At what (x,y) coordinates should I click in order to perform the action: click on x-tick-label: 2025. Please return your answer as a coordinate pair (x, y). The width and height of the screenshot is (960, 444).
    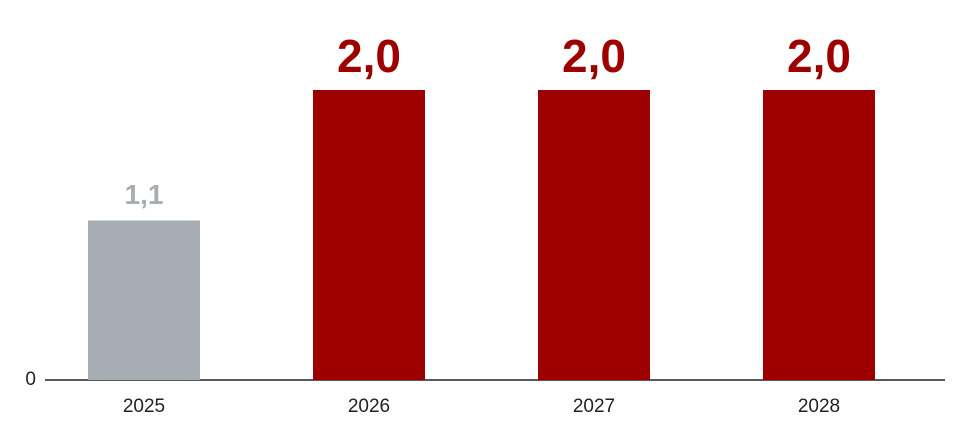
    Looking at the image, I should click on (144, 406).